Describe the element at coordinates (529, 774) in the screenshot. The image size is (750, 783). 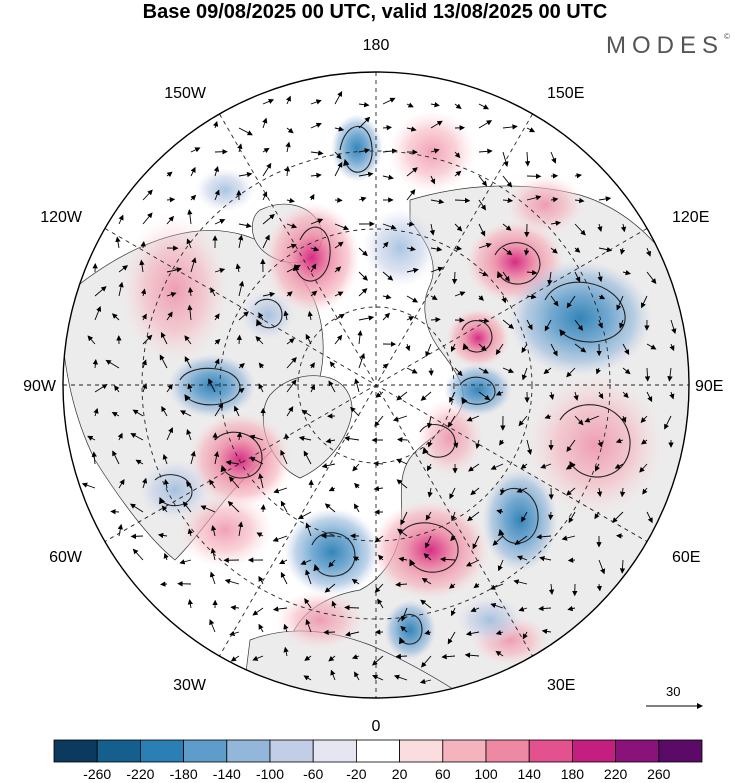
I see `colorbar-label: 140` at that location.